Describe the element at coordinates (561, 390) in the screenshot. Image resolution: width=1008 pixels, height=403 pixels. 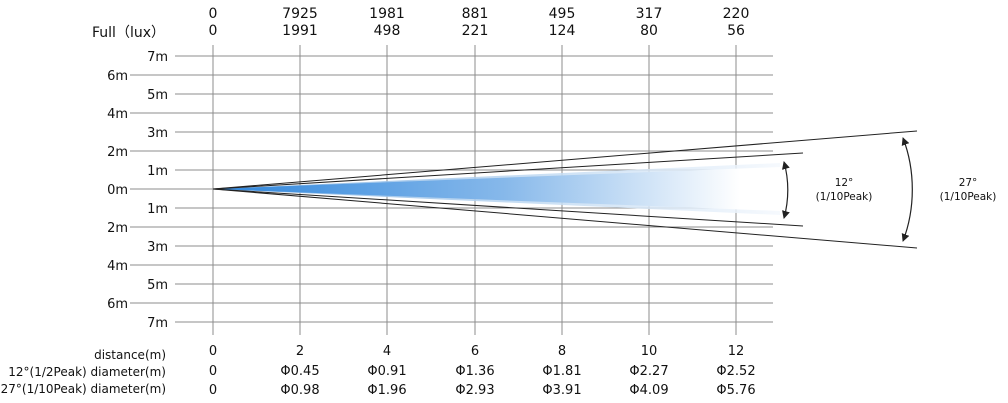
I see `diameter-27-cell: Φ3.91` at that location.